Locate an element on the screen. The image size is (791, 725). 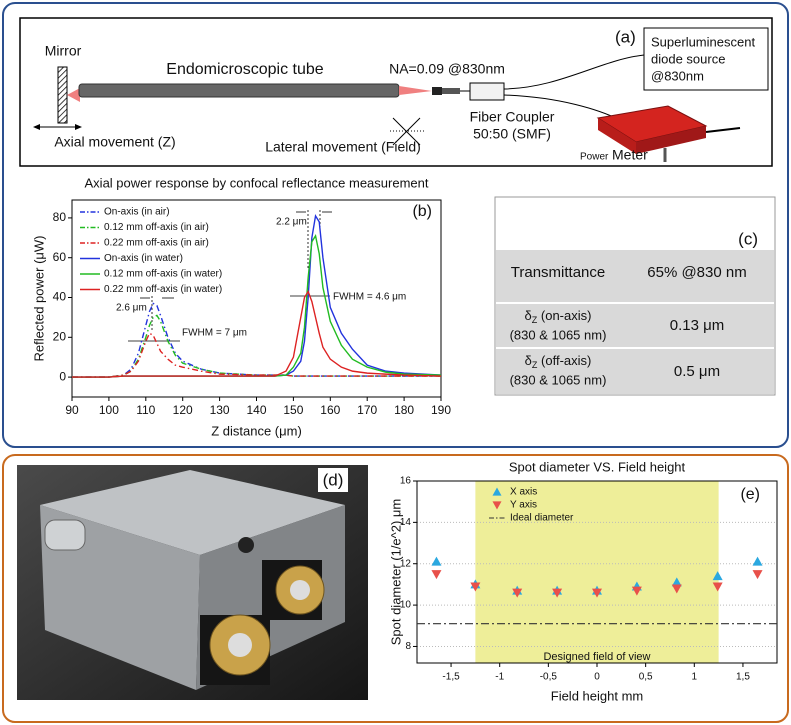
row-name: Transmittance is located at coordinates (558, 272).